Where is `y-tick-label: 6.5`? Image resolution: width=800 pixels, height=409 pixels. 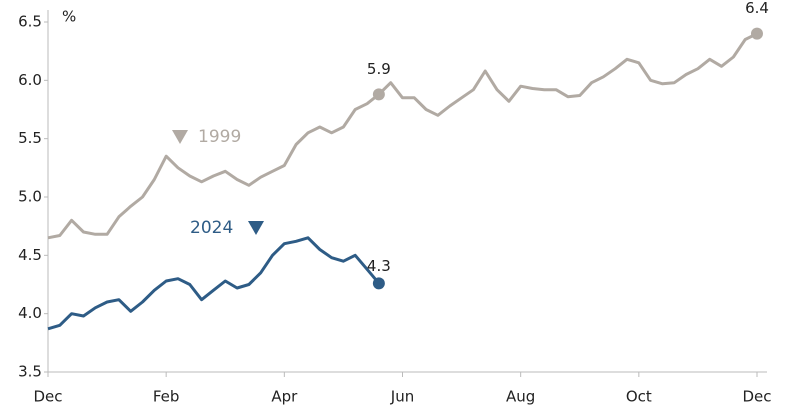 y-tick-label: 6.5 is located at coordinates (30, 22).